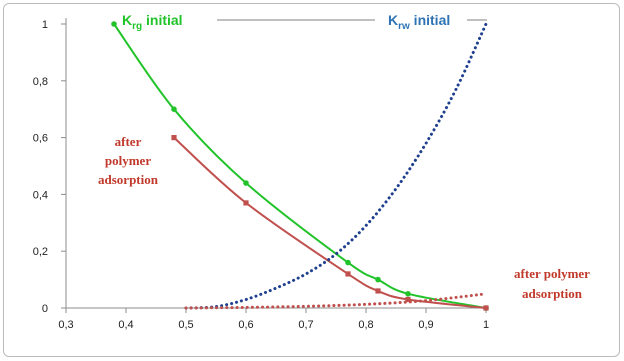 The height and width of the screenshot is (361, 624). I want to click on series-line-krw_after_polymer, so click(336, 301).